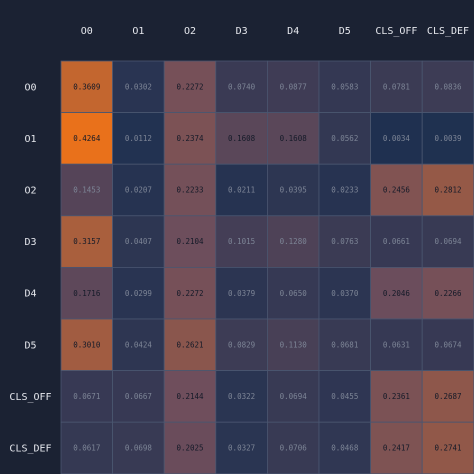 Image resolution: width=474 pixels, height=474 pixels. I want to click on cell-value-label: 0.0631, so click(396, 344).